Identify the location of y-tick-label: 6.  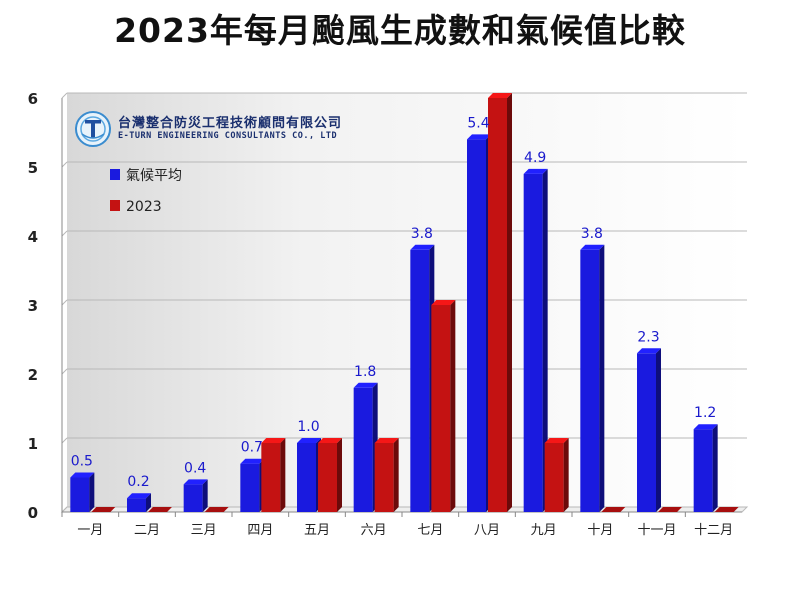
(33, 99).